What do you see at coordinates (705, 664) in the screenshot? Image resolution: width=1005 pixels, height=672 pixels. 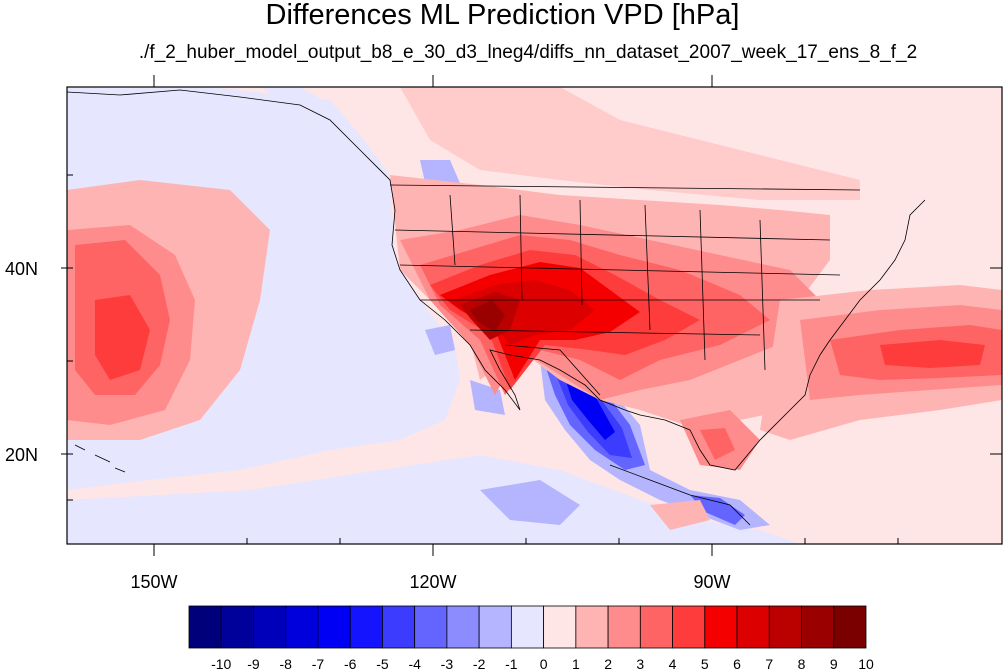 I see `colorbar-label: 5` at bounding box center [705, 664].